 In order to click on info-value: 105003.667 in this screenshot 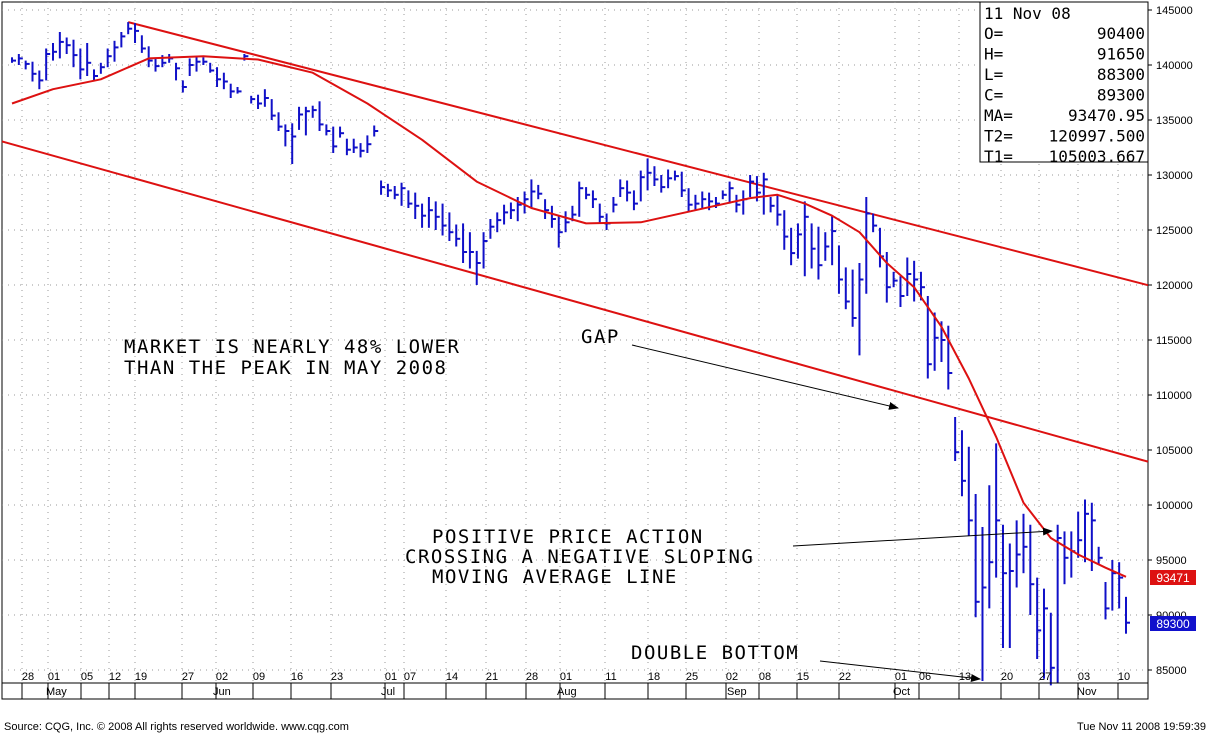, I will do `click(1097, 156)`.